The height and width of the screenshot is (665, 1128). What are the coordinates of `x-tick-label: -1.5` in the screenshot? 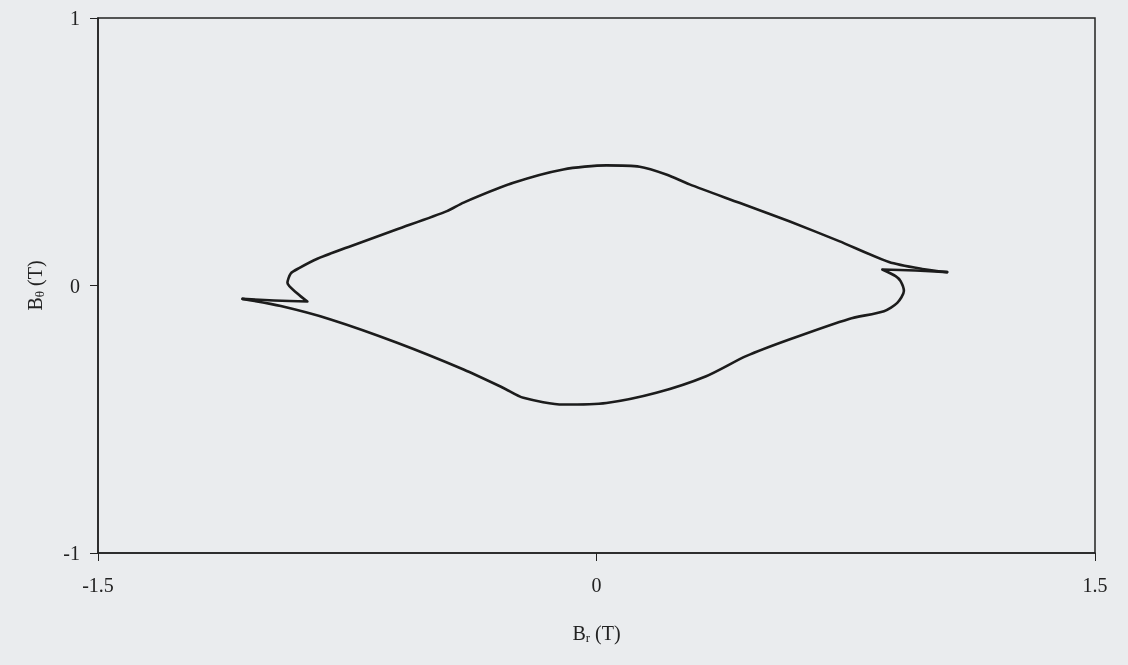 It's located at (98, 585).